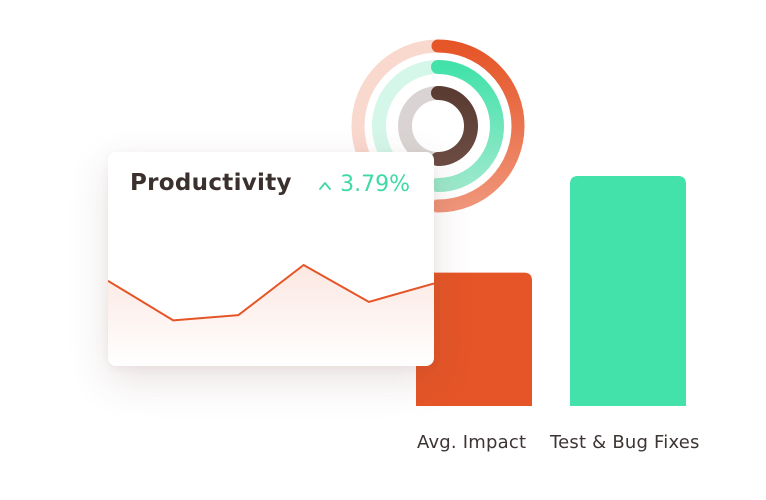  I want to click on card-title: Productivity, so click(211, 183).